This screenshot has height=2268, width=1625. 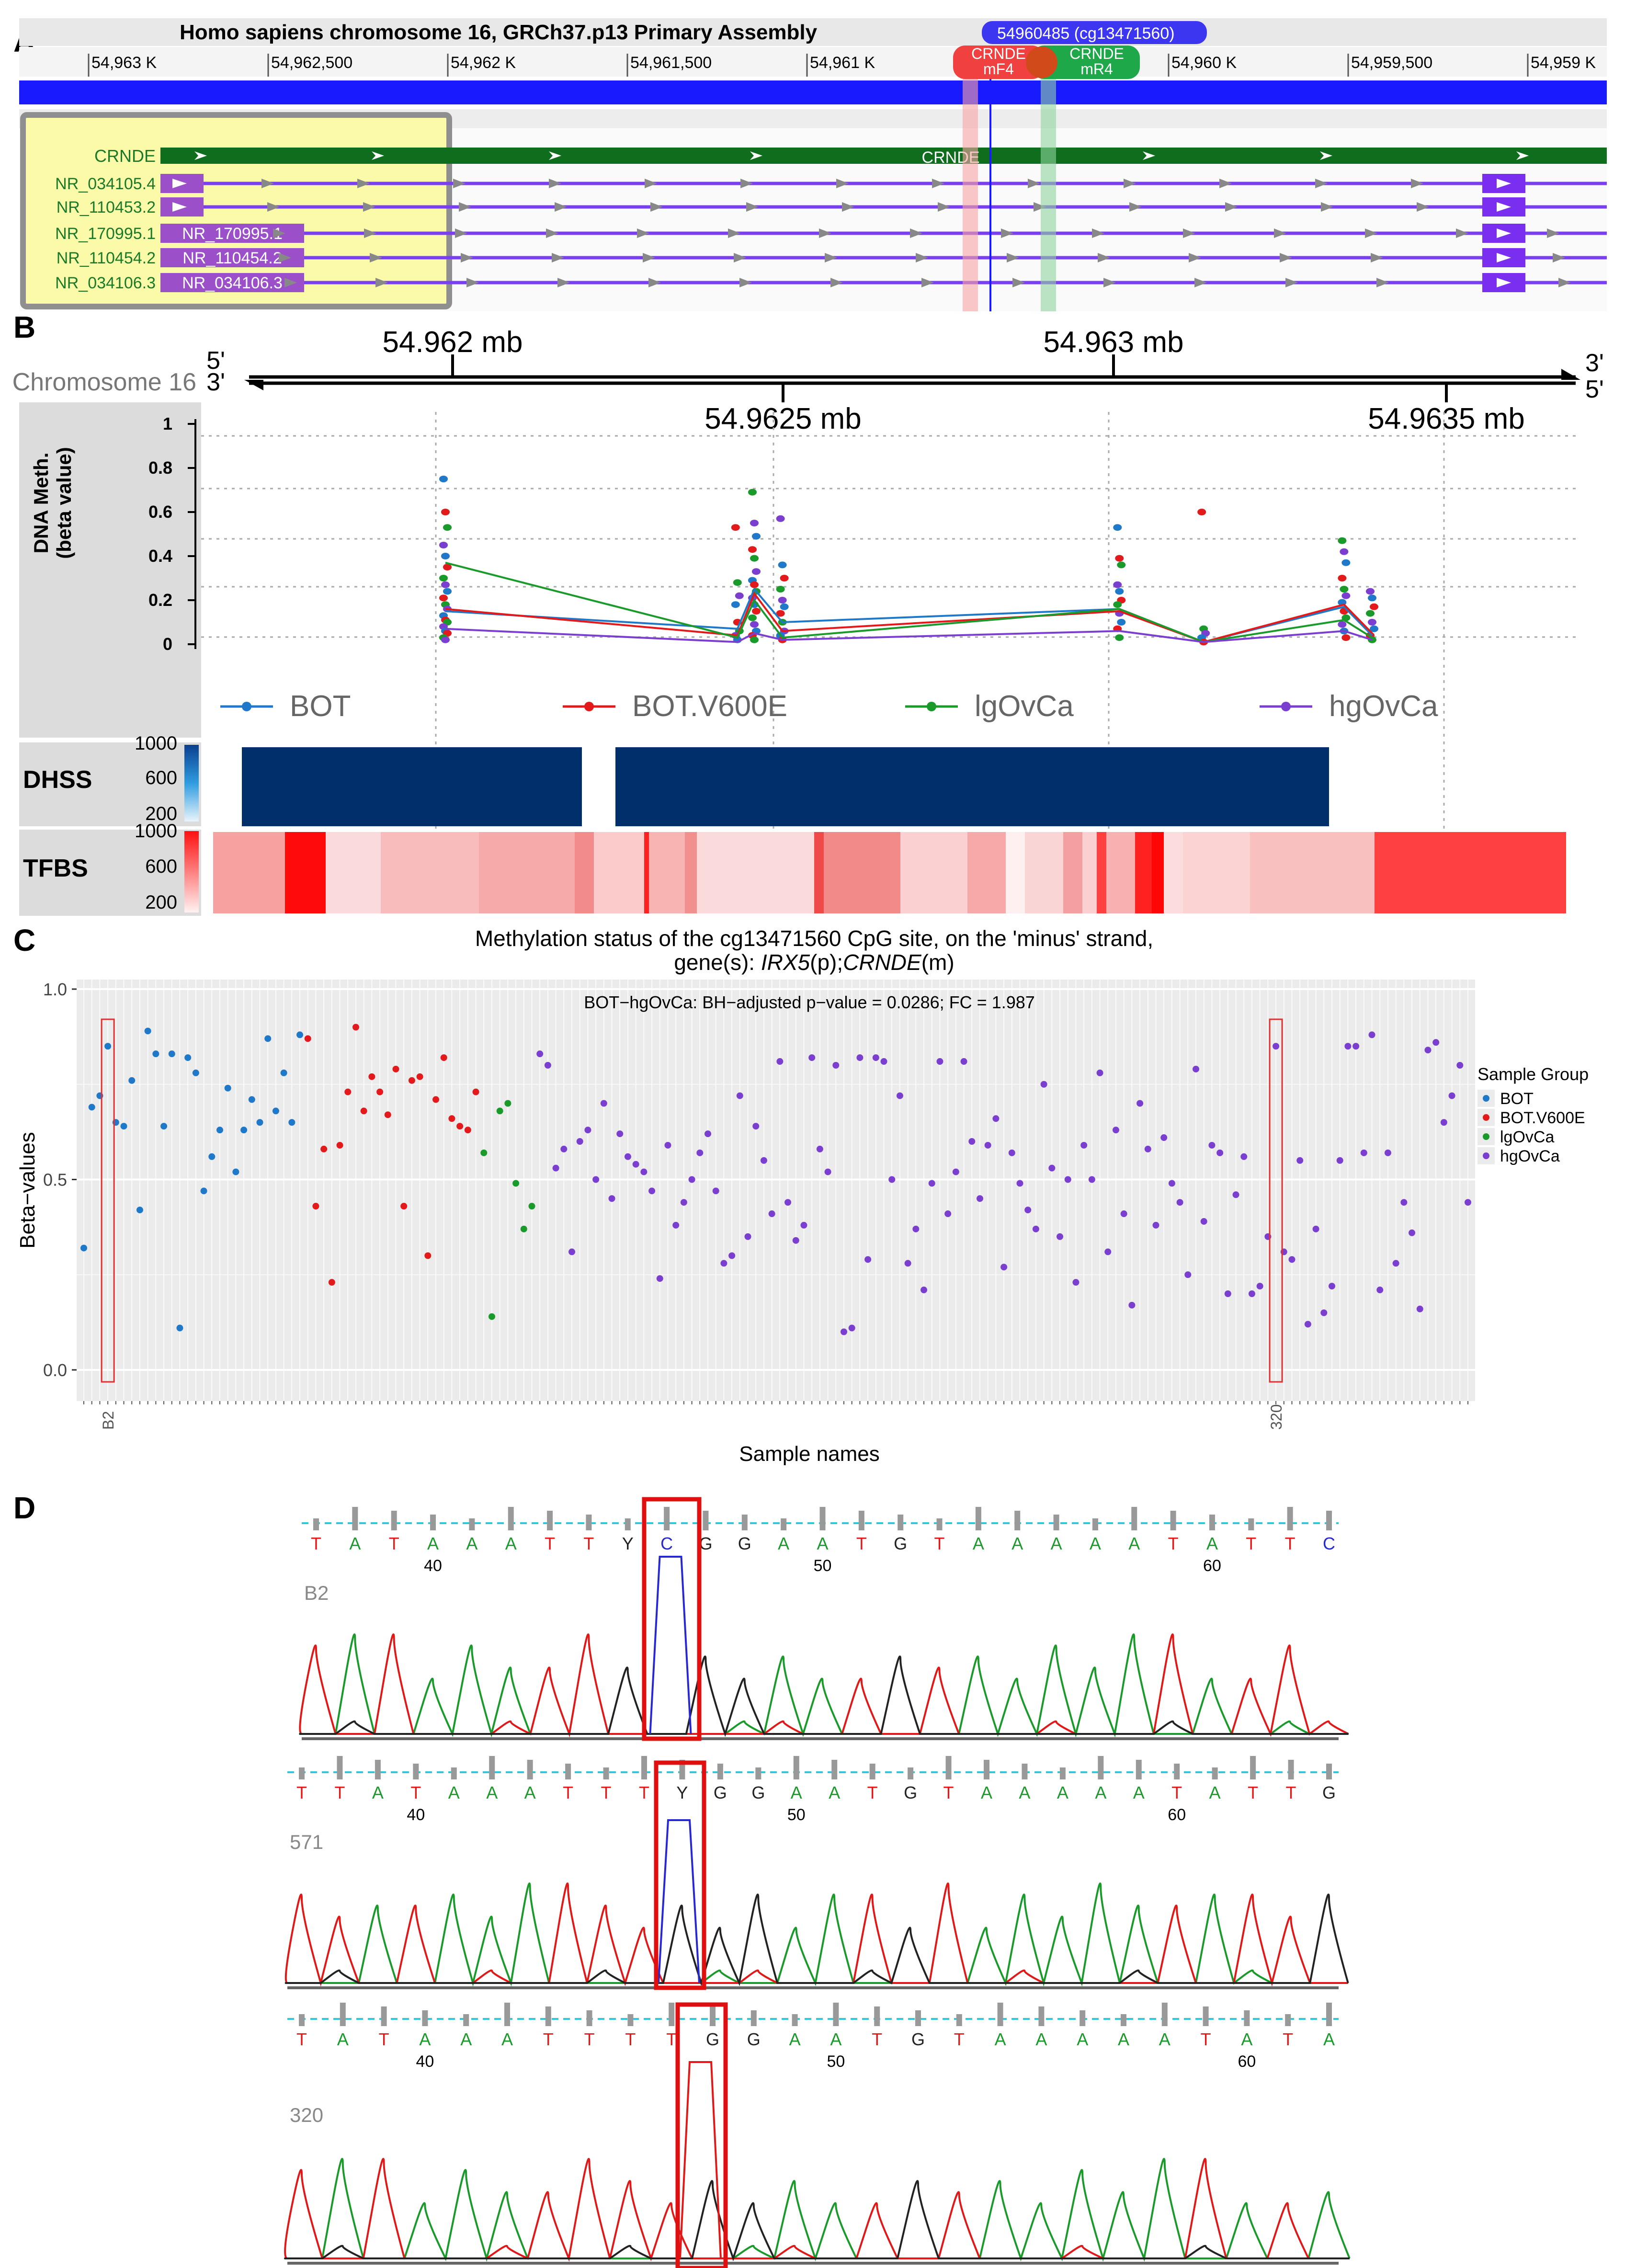 I want to click on dhss-scale-200: 200, so click(x=161, y=813).